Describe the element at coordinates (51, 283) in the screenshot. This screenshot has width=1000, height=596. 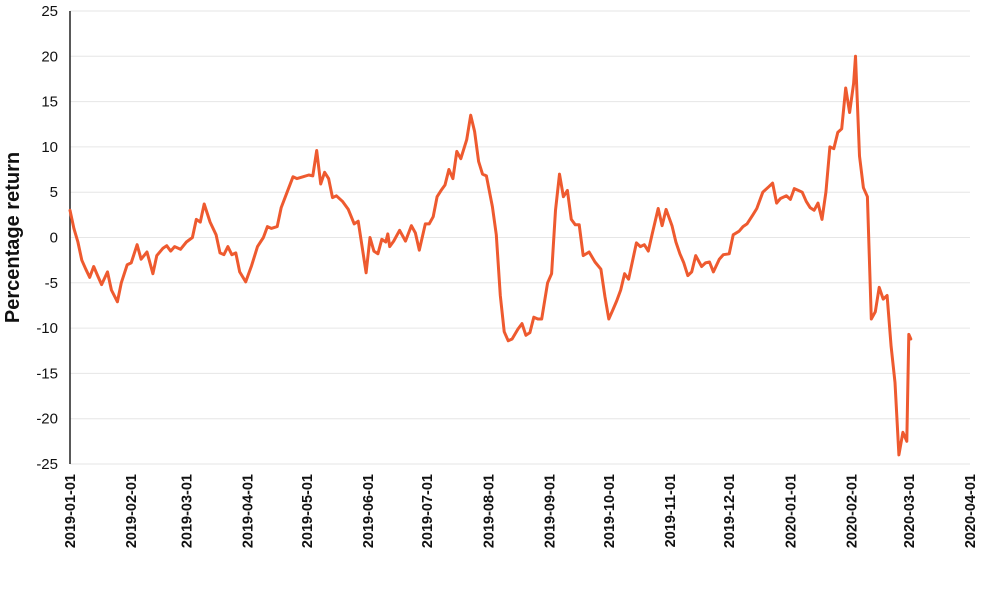
I see `y-tick-label: -5` at that location.